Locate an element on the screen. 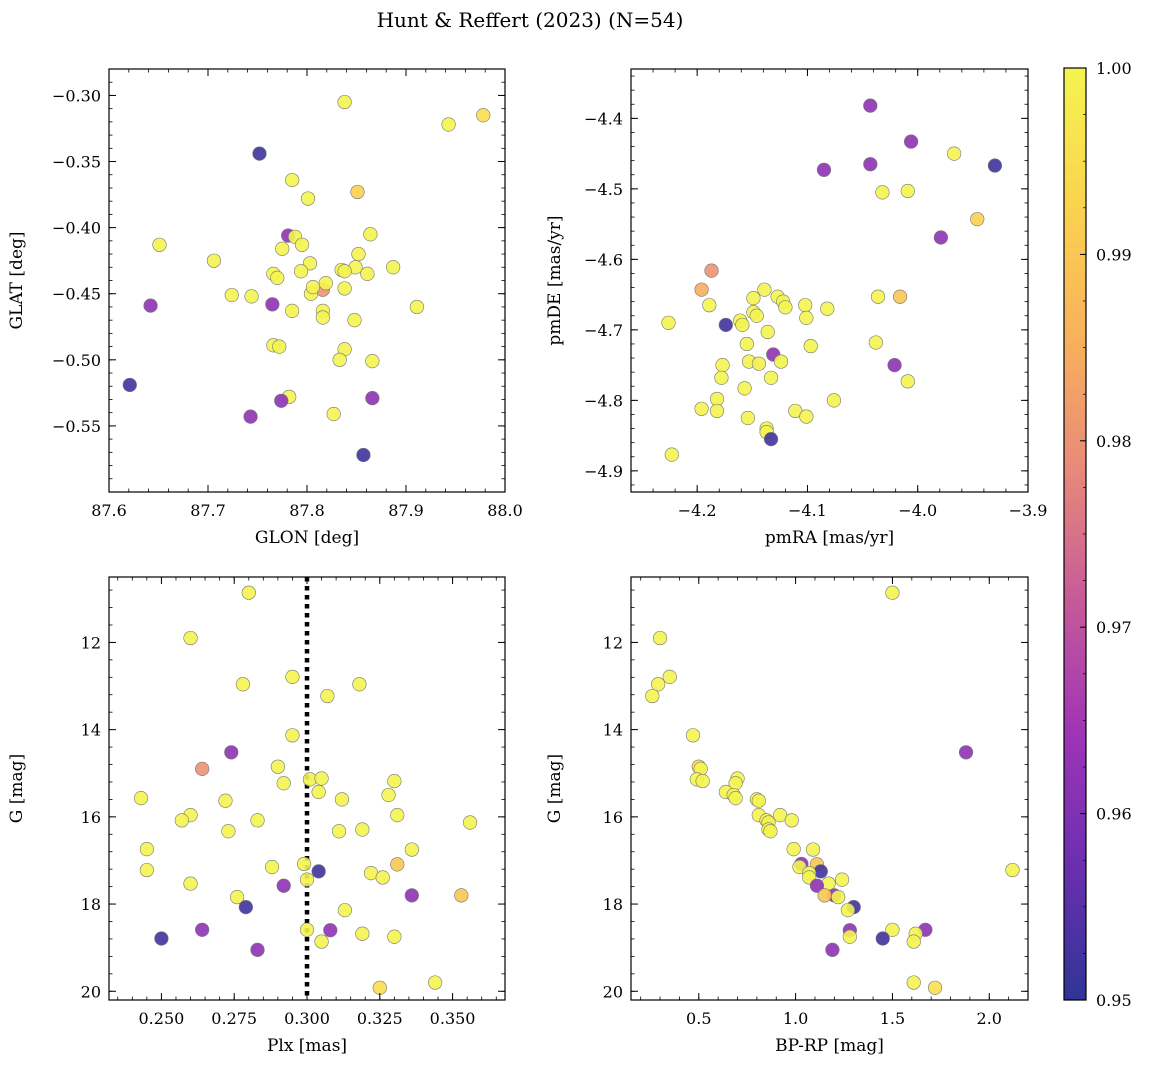 The height and width of the screenshot is (1068, 1149). y-tick-label: 16 is located at coordinates (613, 817).